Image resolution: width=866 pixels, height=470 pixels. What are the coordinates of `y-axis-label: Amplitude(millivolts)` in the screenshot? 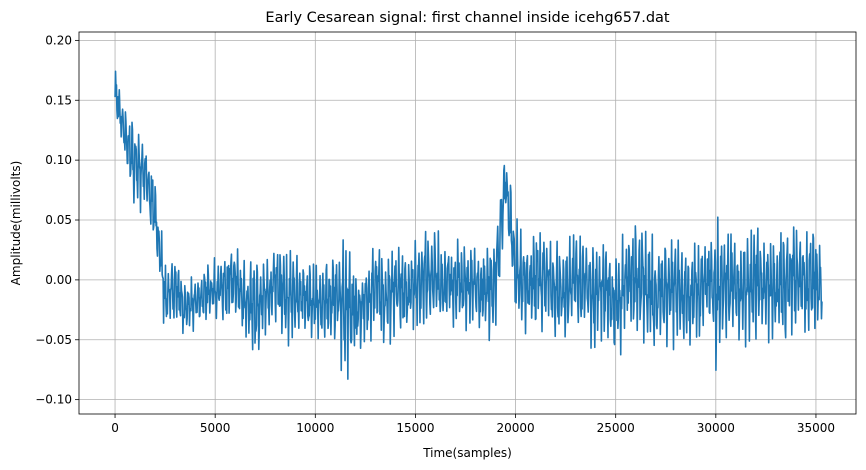 It's located at (16, 223).